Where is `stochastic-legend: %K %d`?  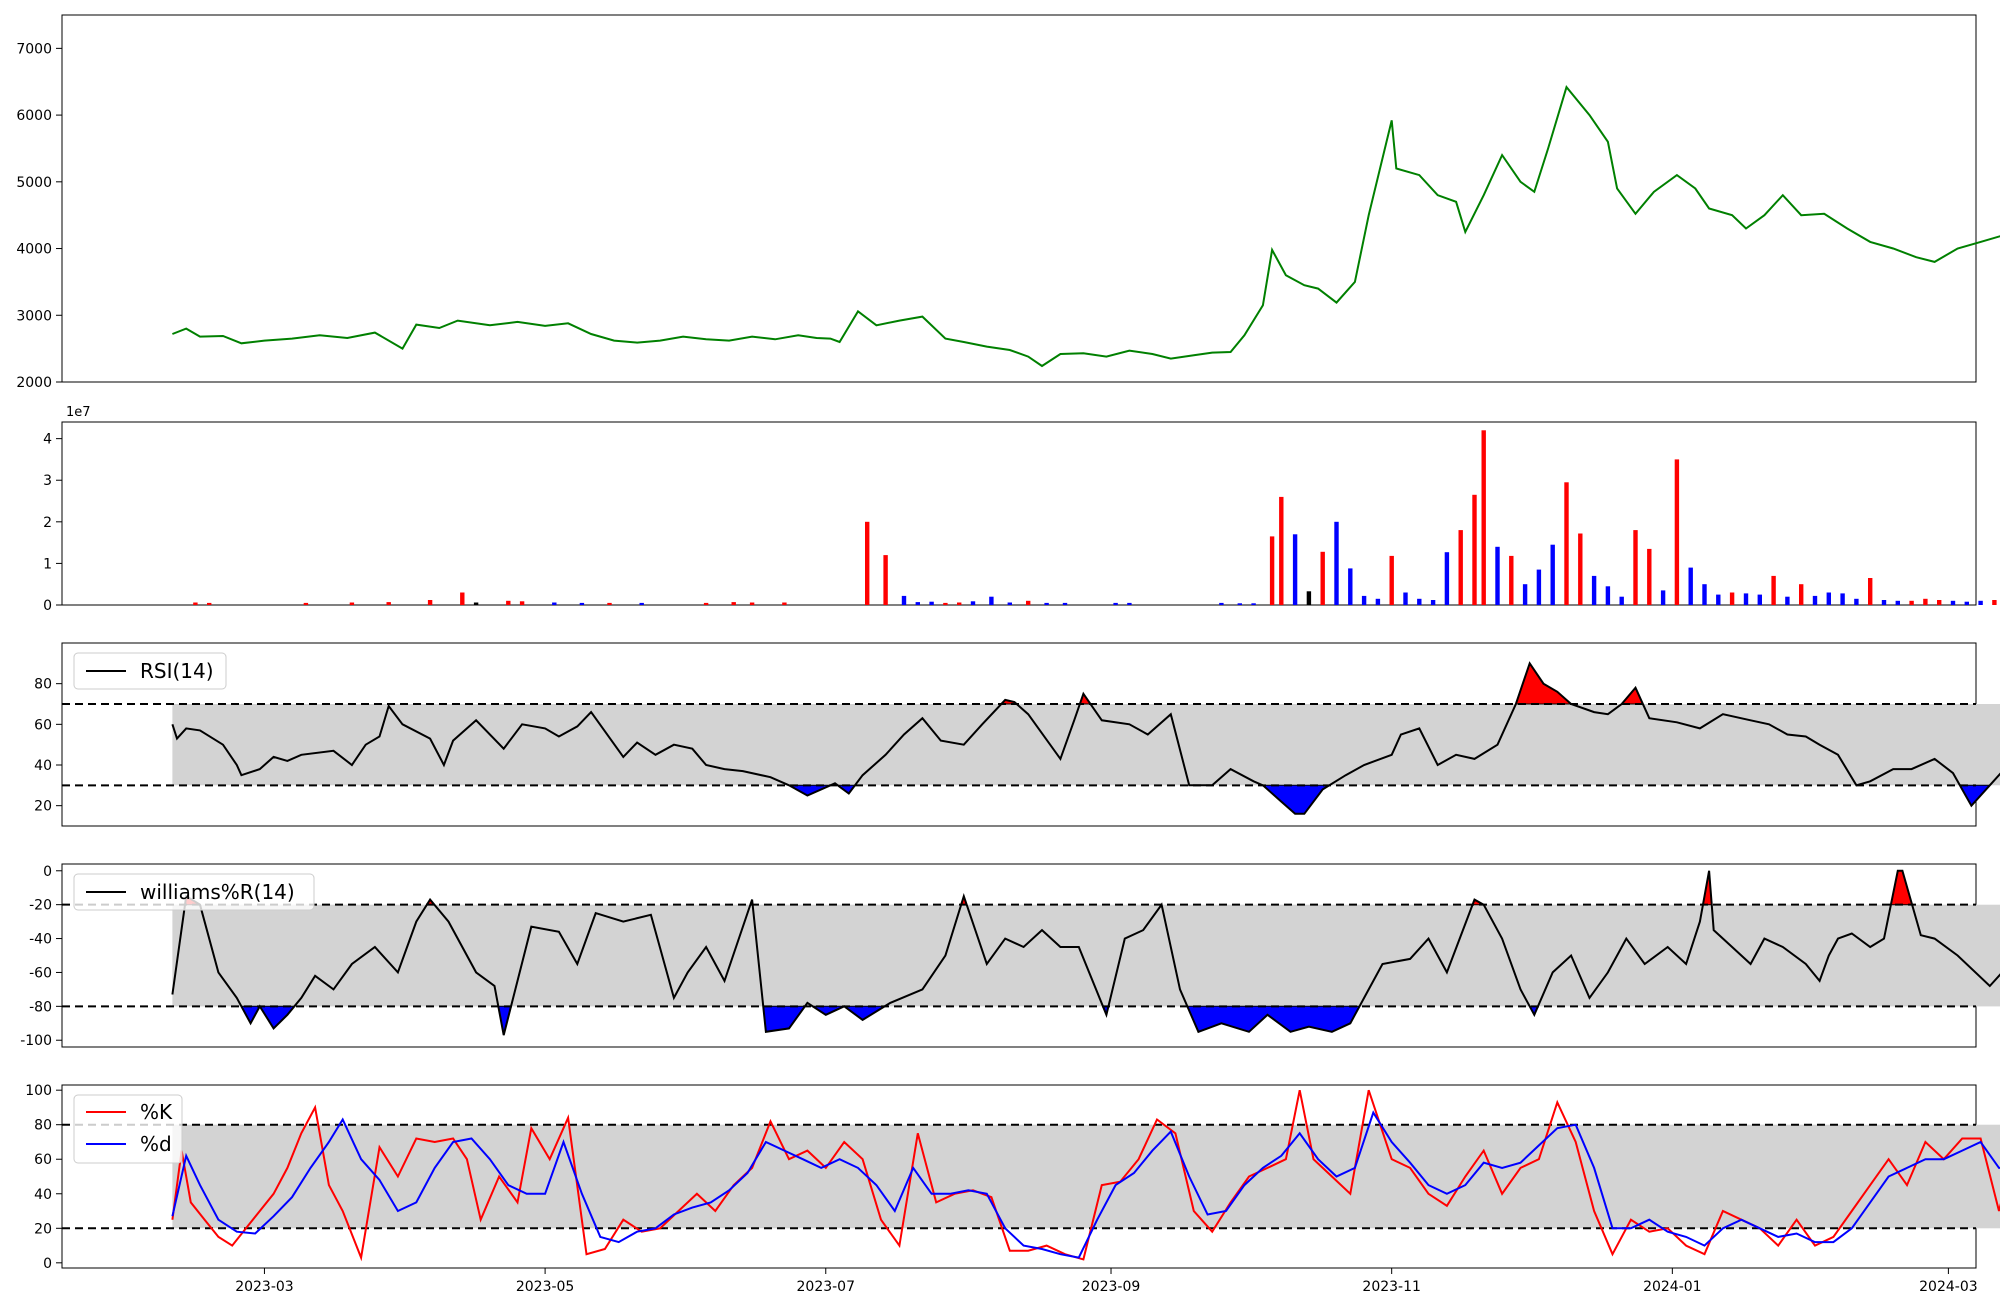 stochastic-legend: %K %d is located at coordinates (128, 1129).